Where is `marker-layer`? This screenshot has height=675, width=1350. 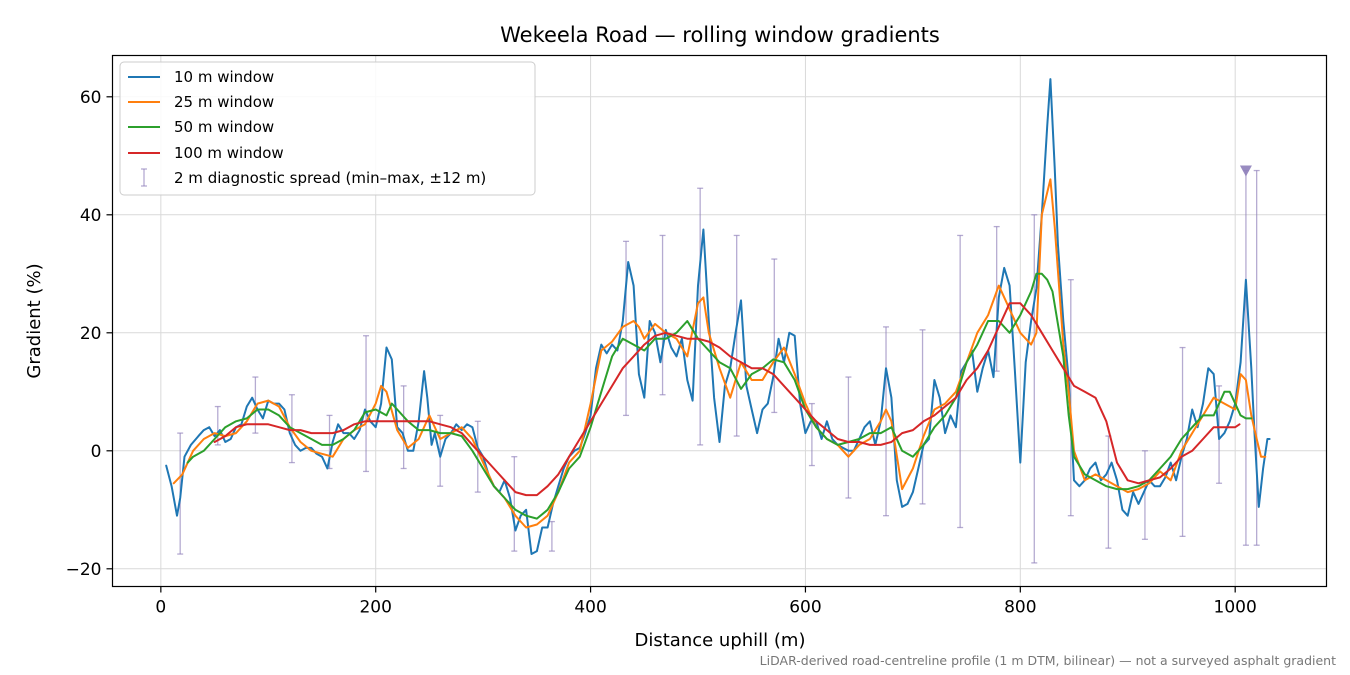 marker-layer is located at coordinates (1245, 171).